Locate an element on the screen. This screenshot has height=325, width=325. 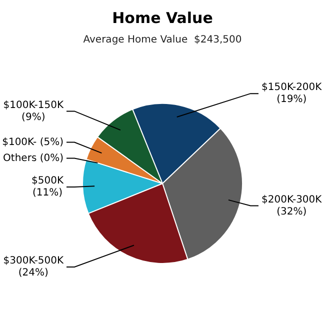
slice-label: $300K-500K is located at coordinates (33, 261).